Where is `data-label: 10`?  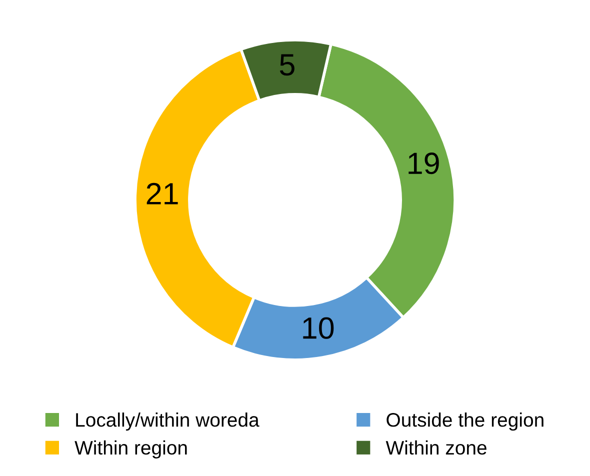
data-label: 10 is located at coordinates (318, 328).